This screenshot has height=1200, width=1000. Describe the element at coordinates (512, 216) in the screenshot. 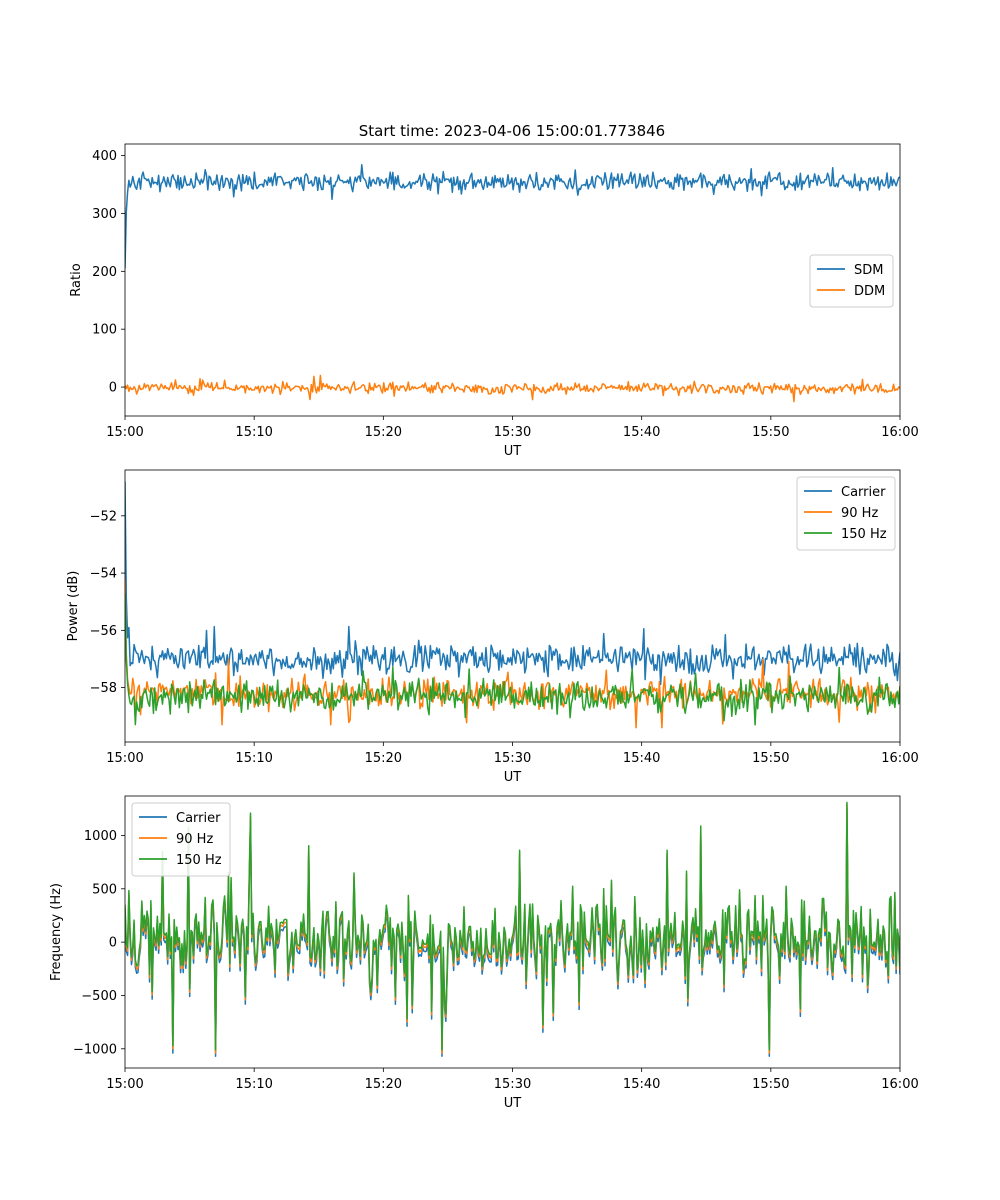

I see `series-line-sdm` at that location.